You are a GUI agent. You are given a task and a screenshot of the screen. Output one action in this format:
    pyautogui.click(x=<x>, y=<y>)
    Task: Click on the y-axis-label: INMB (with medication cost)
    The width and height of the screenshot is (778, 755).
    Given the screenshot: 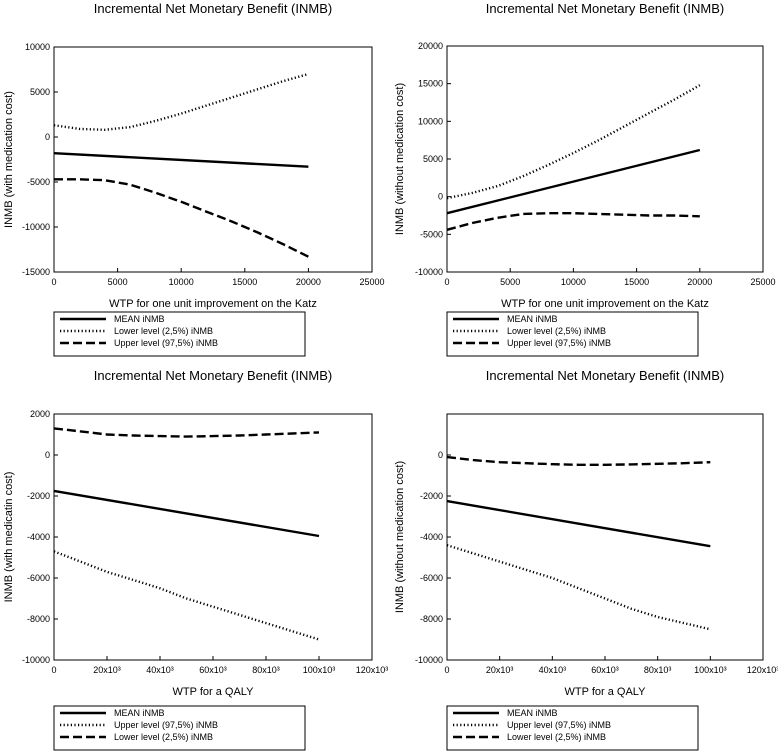 What is the action you would take?
    pyautogui.click(x=9, y=159)
    